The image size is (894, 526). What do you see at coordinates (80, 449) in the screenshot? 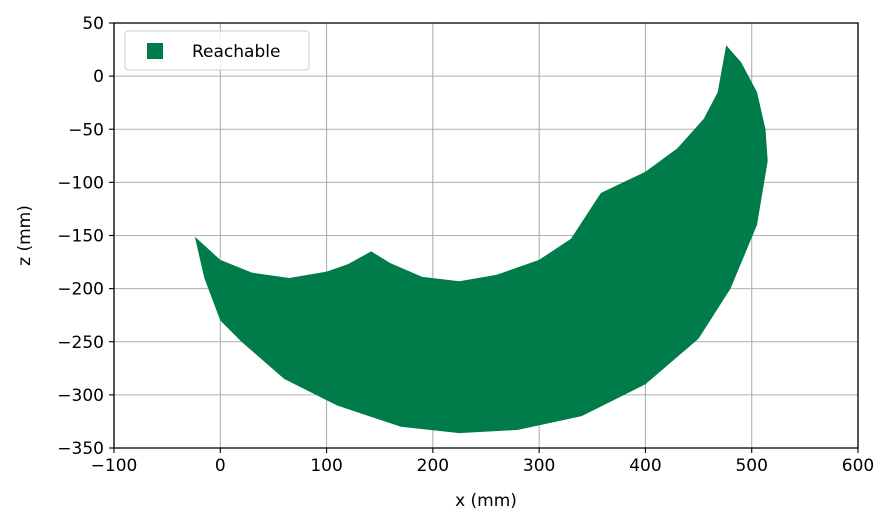
I see `y-tick-label: −350` at bounding box center [80, 449].